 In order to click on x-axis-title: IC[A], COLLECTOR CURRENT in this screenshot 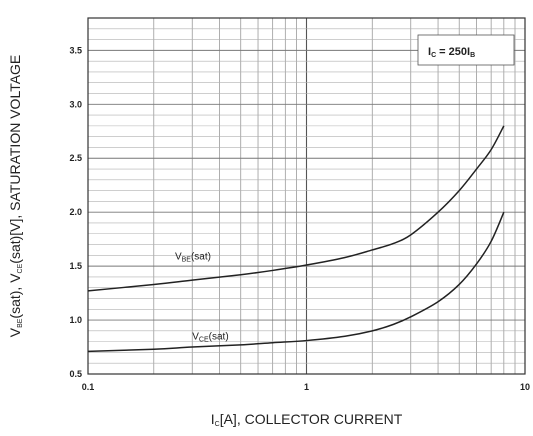, I will do `click(307, 419)`.